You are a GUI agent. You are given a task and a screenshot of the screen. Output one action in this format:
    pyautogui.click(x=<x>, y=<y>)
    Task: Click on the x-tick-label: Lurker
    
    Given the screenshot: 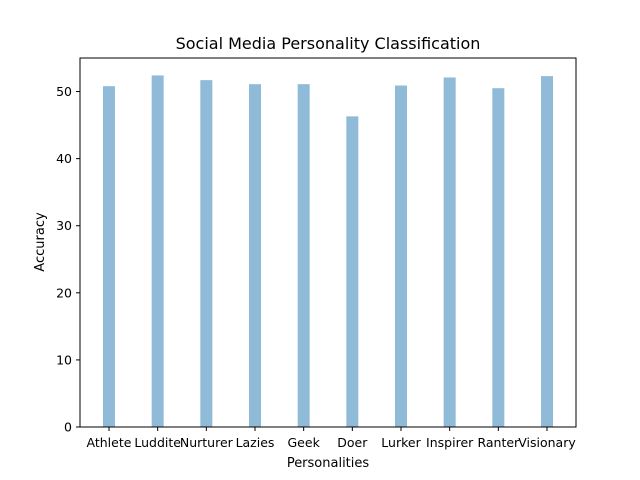 What is the action you would take?
    pyautogui.click(x=401, y=442)
    